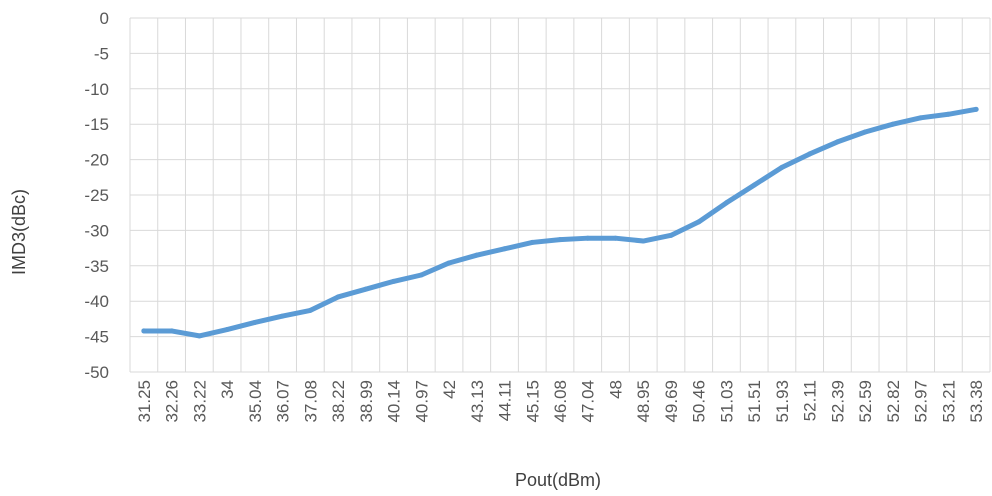 Image resolution: width=992 pixels, height=496 pixels. What do you see at coordinates (754, 401) in the screenshot?
I see `x-tick-label: 51.51` at bounding box center [754, 401].